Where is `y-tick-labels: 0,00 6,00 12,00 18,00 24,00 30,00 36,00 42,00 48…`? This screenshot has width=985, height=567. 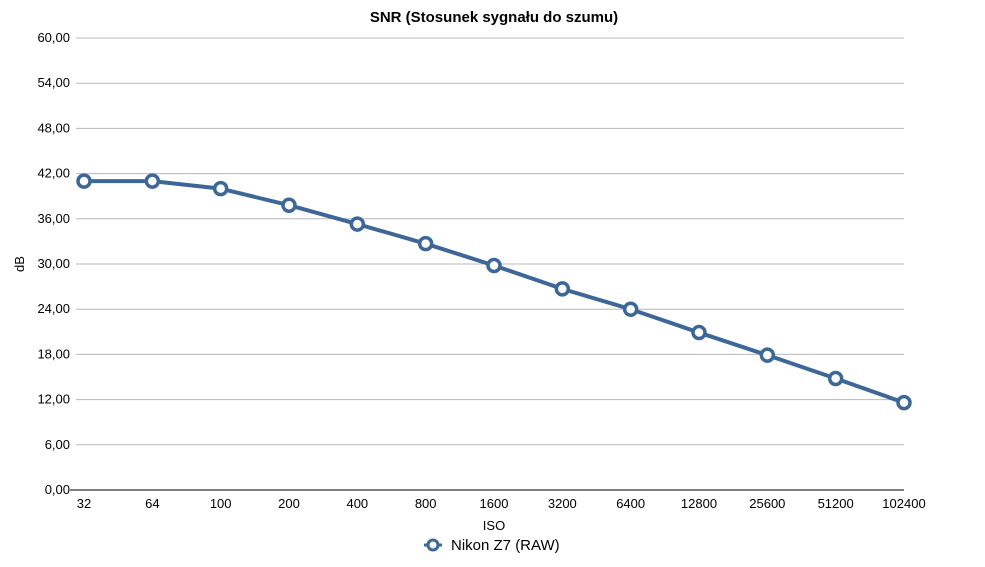 y-tick-labels: 0,00 6,00 12,00 18,00 24,00 30,00 36,00 42,00 48… is located at coordinates (53, 263).